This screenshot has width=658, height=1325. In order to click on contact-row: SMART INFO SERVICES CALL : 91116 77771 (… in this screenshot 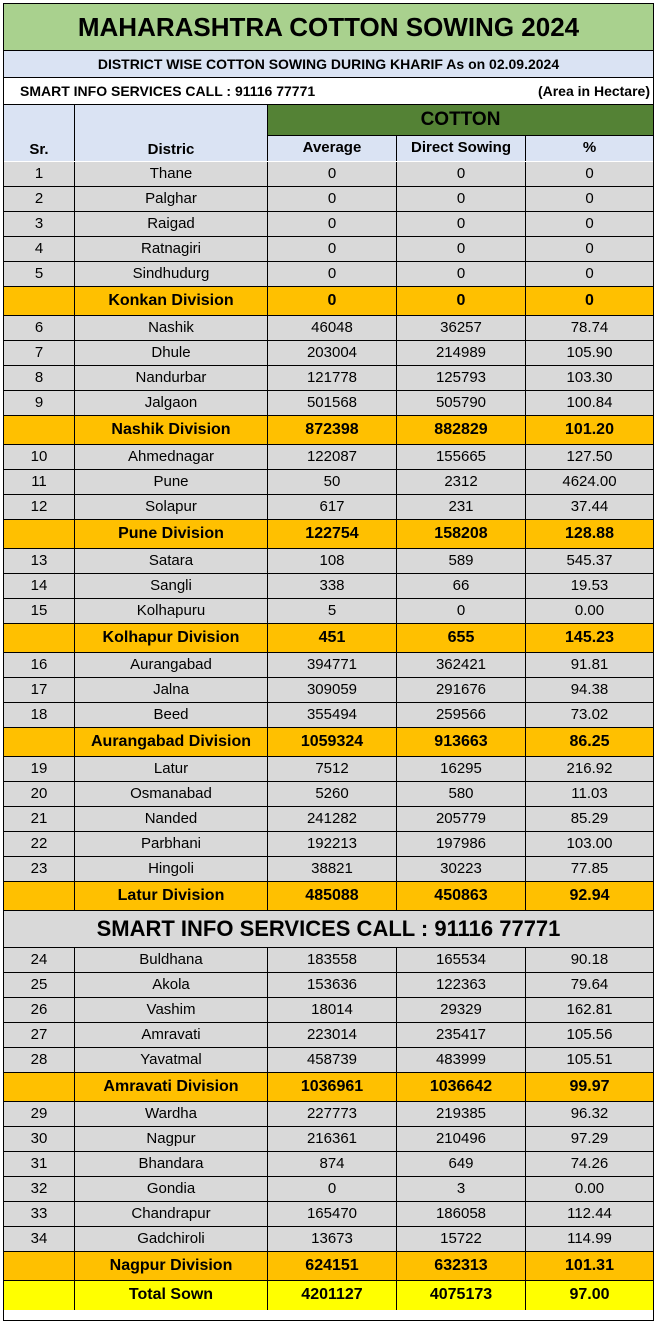, I will do `click(328, 91)`.